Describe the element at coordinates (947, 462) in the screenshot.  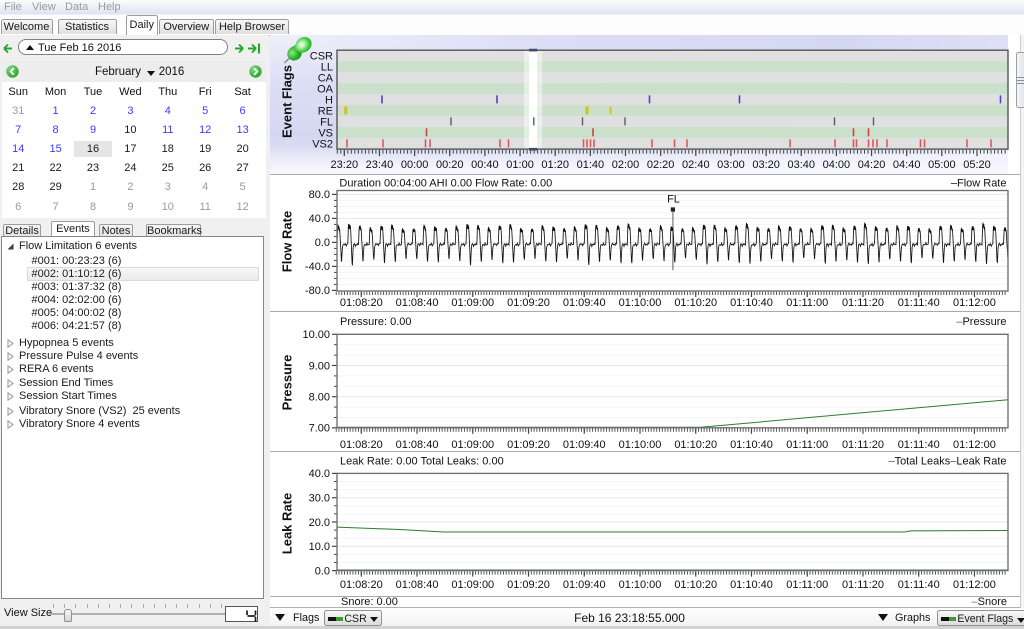
I see `svg-text: –Total Leaks–Leak Rate` at that location.